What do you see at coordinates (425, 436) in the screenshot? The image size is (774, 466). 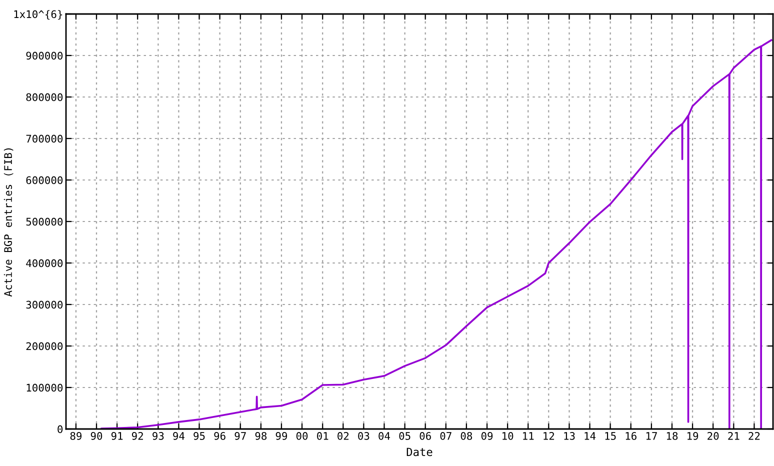 I see `x-tick-label: 06` at bounding box center [425, 436].